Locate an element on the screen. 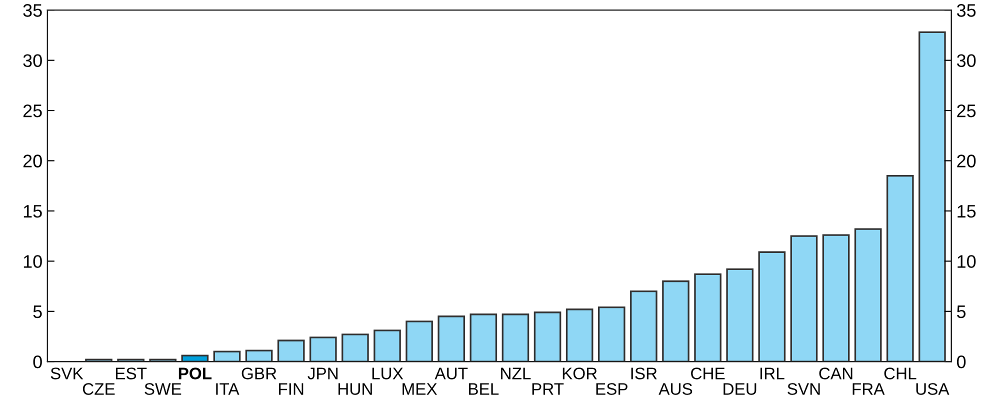 This screenshot has height=404, width=989. y-tick-label: 25 is located at coordinates (32, 111).